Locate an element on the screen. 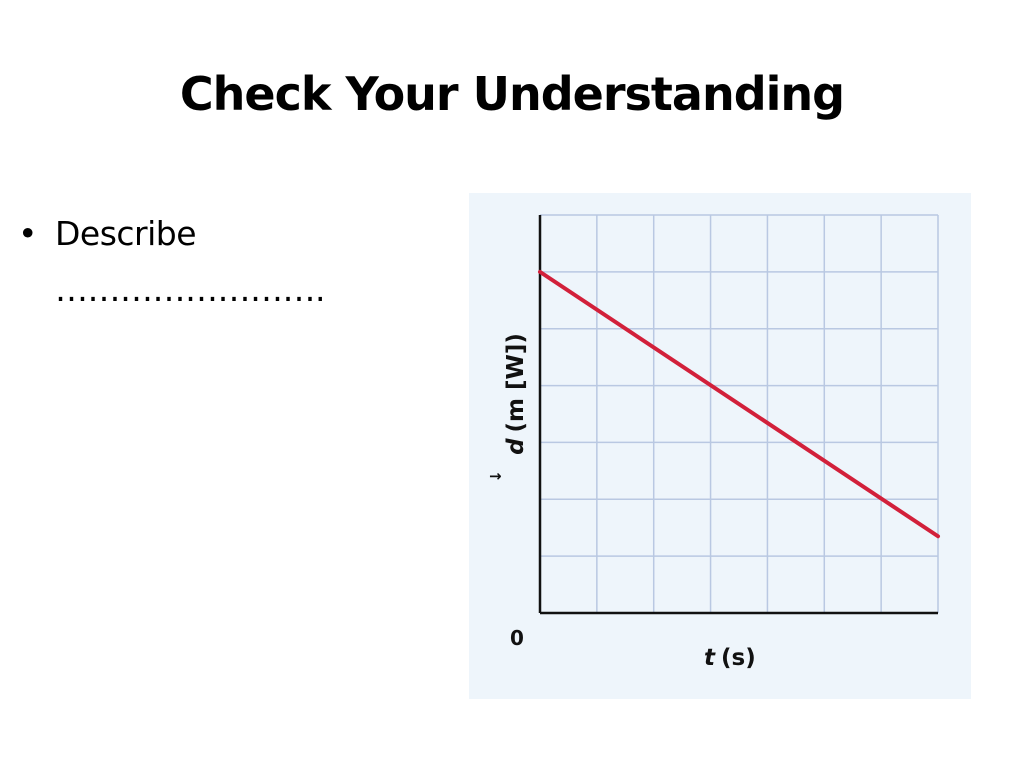 The width and height of the screenshot is (1024, 768). bullet-list: • Describe ……………………. is located at coordinates (172, 262).